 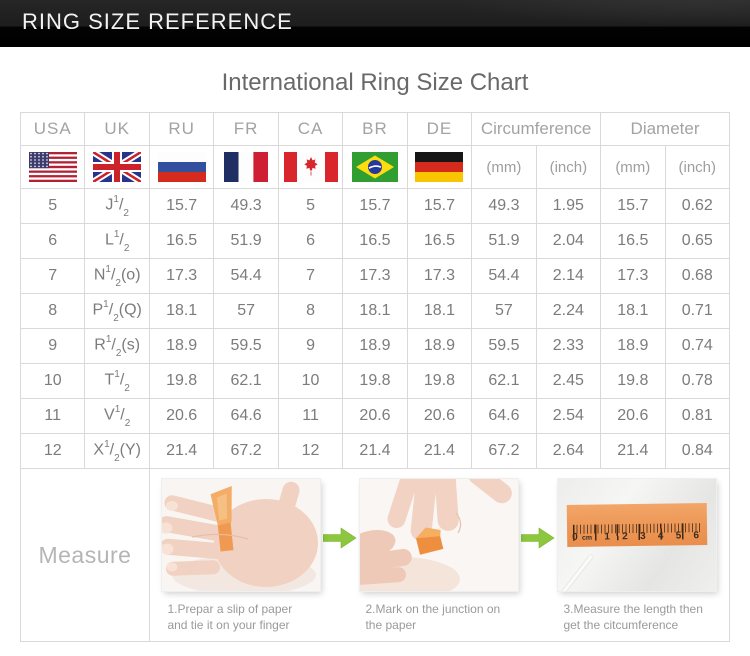 What do you see at coordinates (246, 241) in the screenshot?
I see `cell-fr: 51.9` at bounding box center [246, 241].